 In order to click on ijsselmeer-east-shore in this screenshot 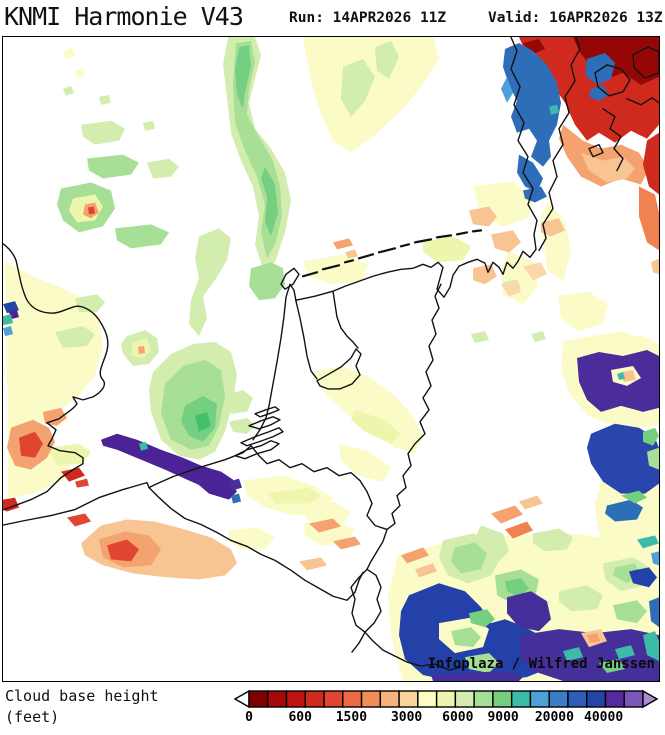, I will do `click(345, 319)`.